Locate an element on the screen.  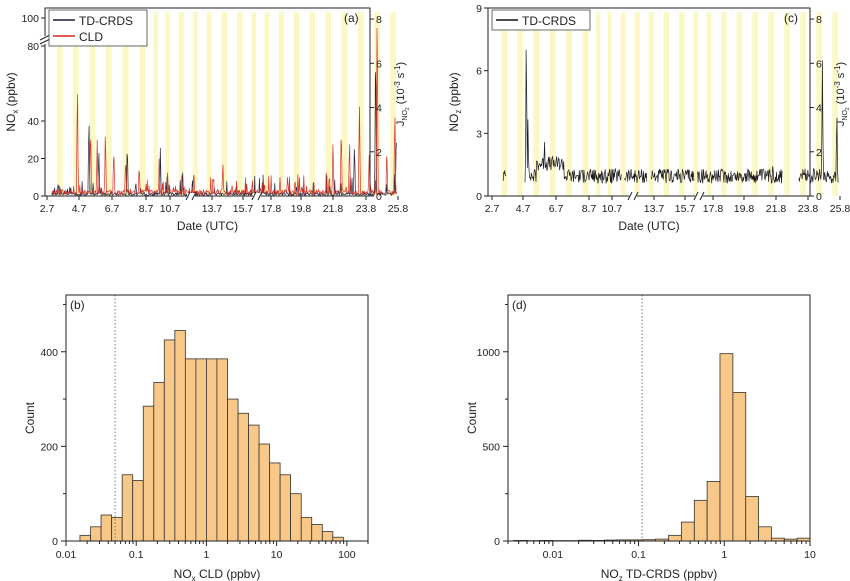
panel-c-y2tick-label: 0 is located at coordinates (819, 197).